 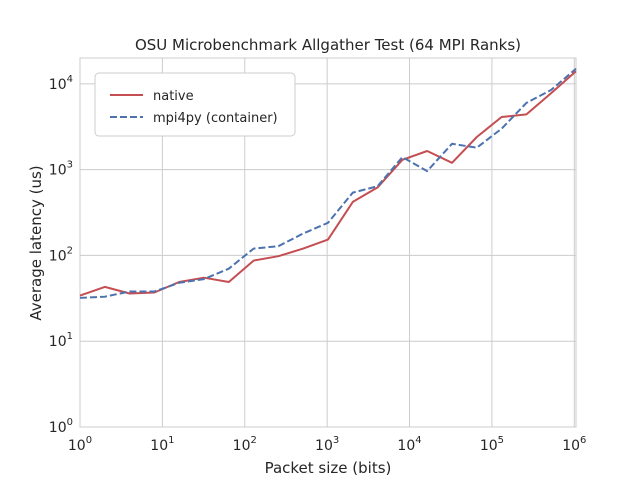 I want to click on x-tick-labels: 10⁰ 10¹ 10² 10³ 10⁴ 10⁵ 10⁶, so click(x=327, y=444).